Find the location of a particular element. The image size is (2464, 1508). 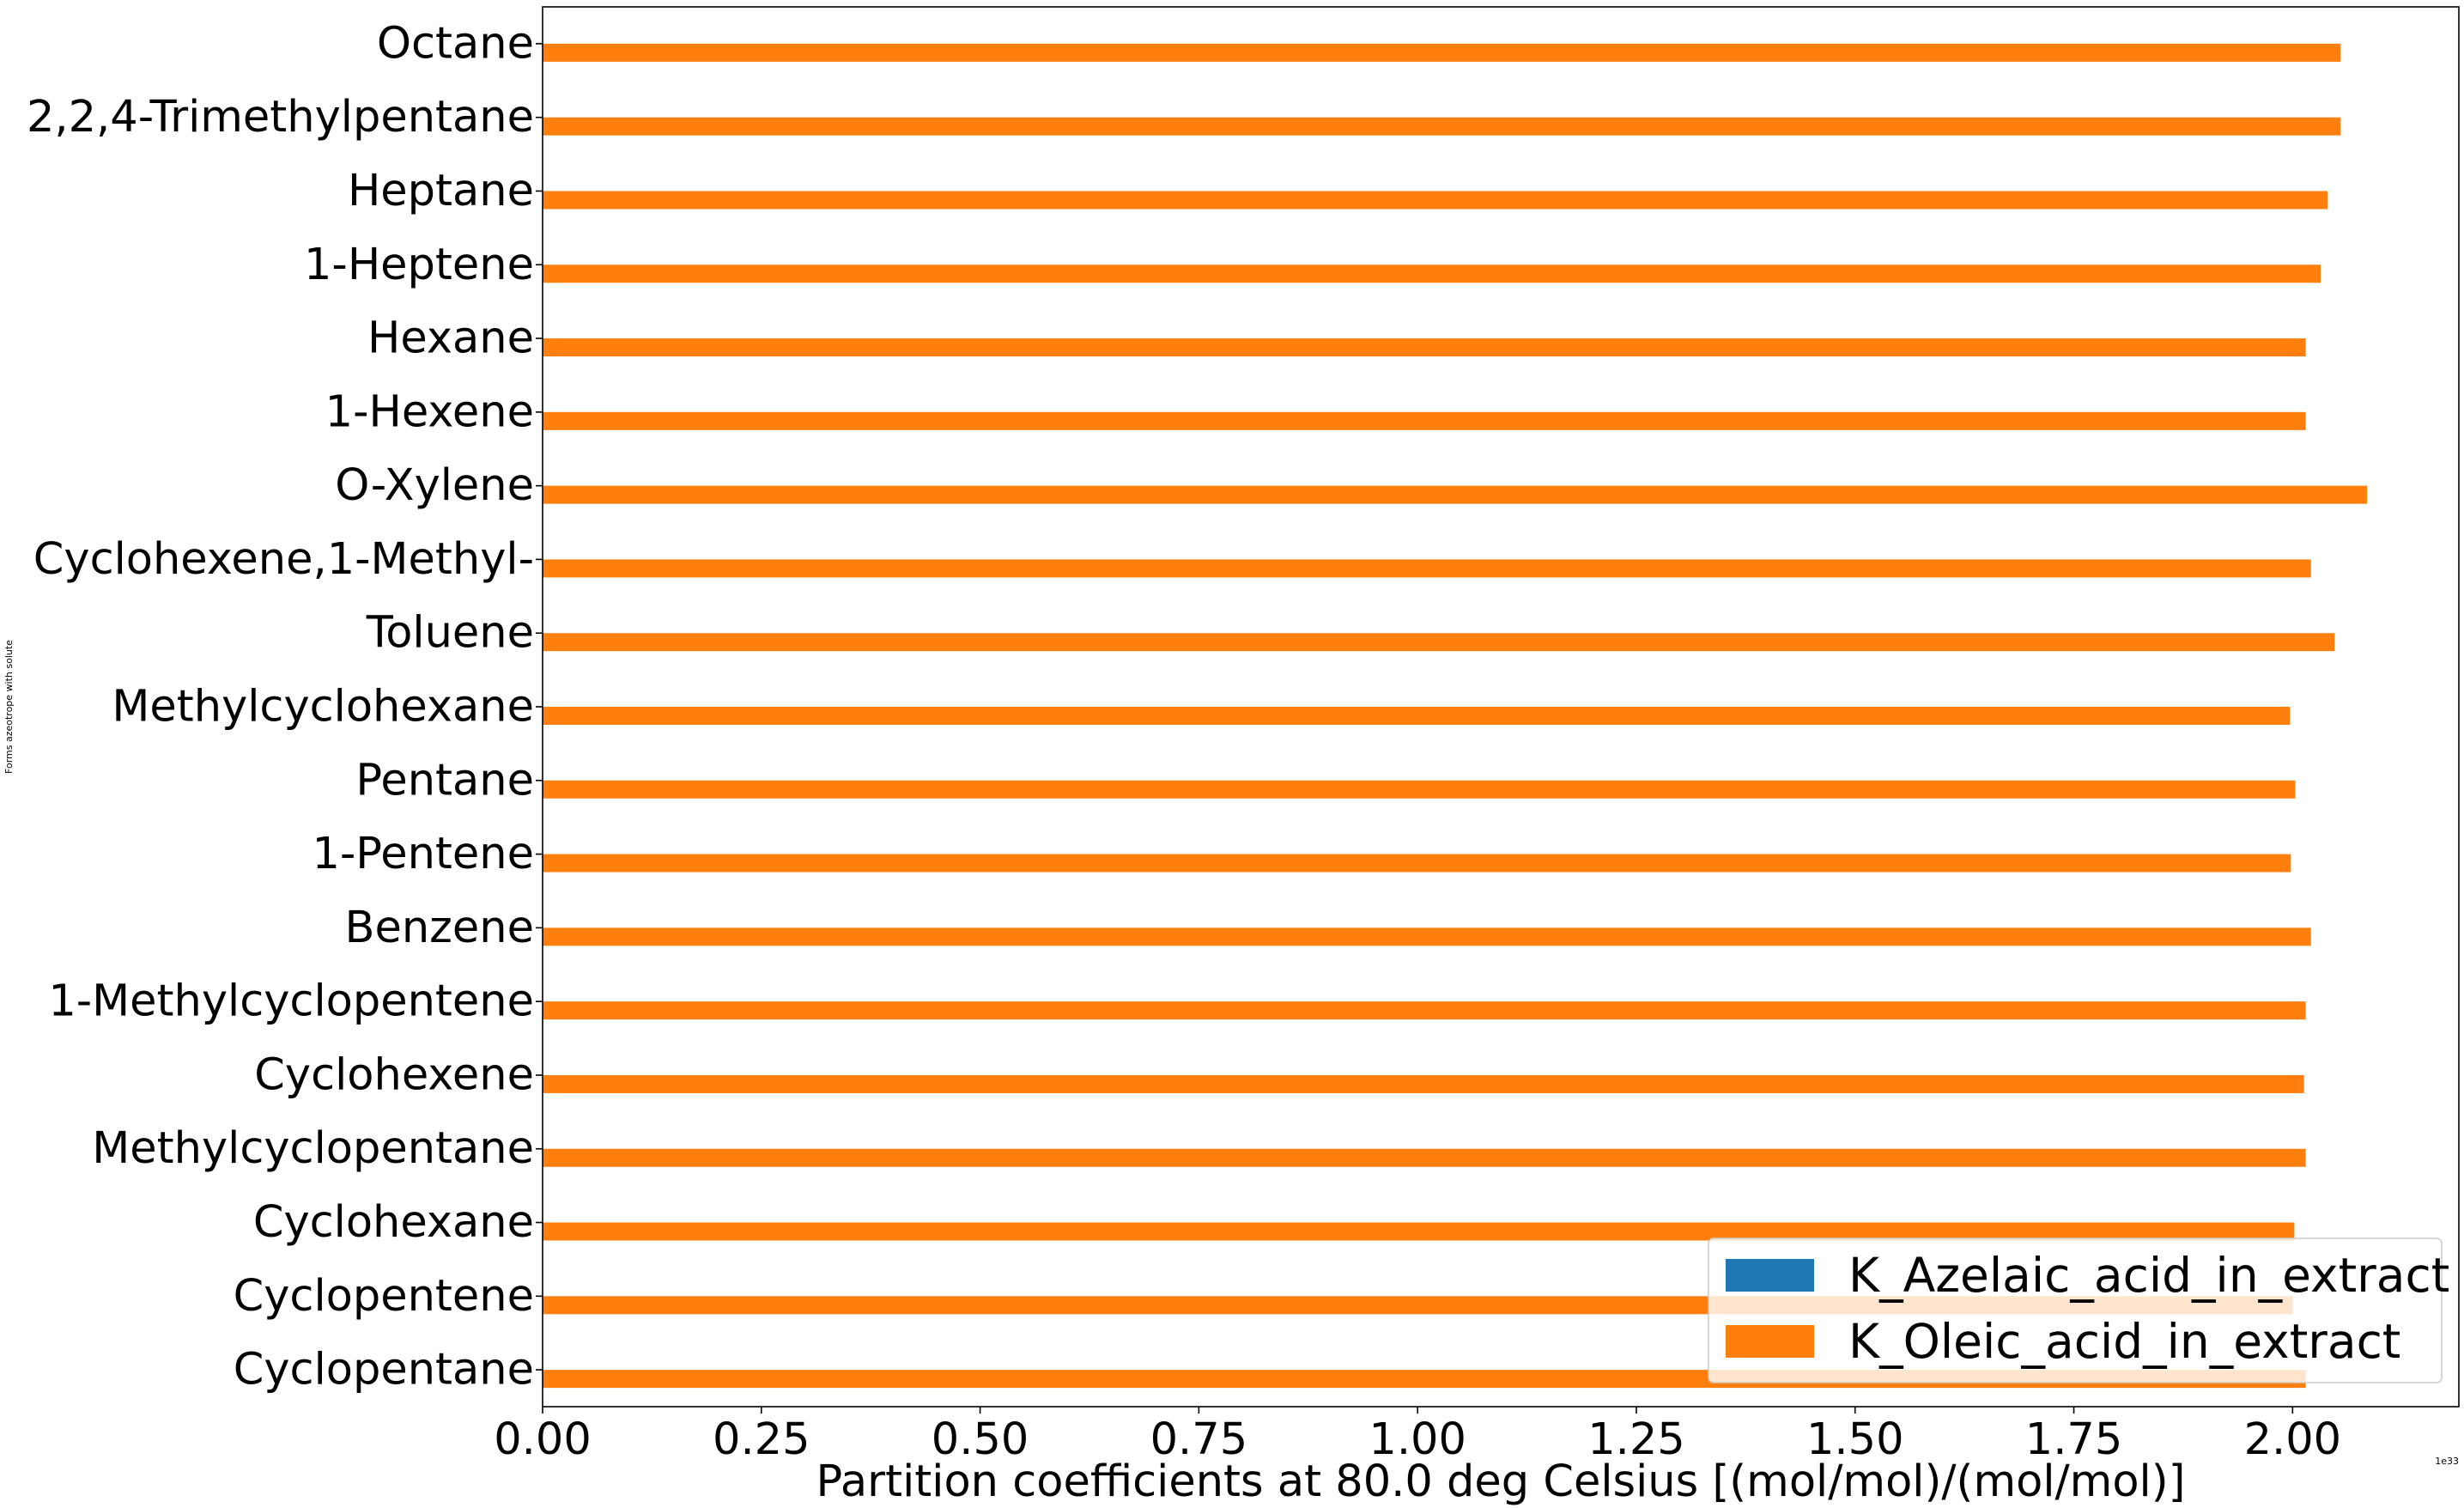

x-tick-label: 1.50 is located at coordinates (1855, 1440).